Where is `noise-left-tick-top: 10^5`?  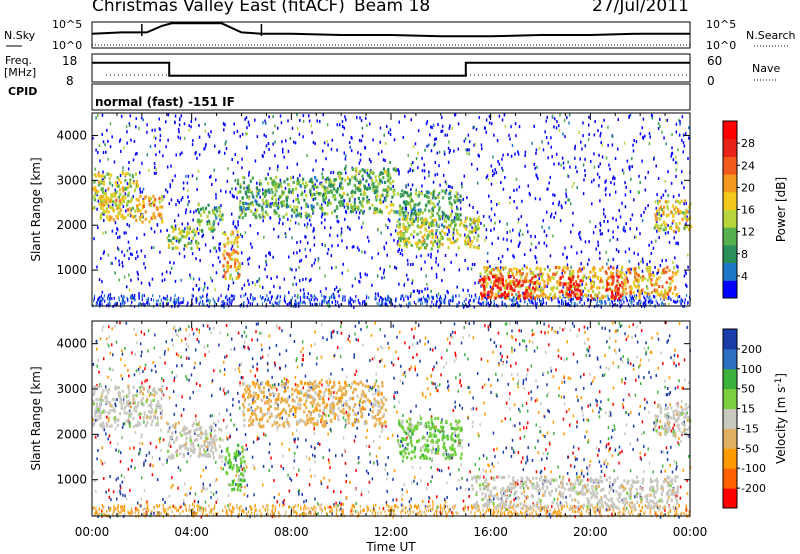
noise-left-tick-top: 10^5 is located at coordinates (67, 24).